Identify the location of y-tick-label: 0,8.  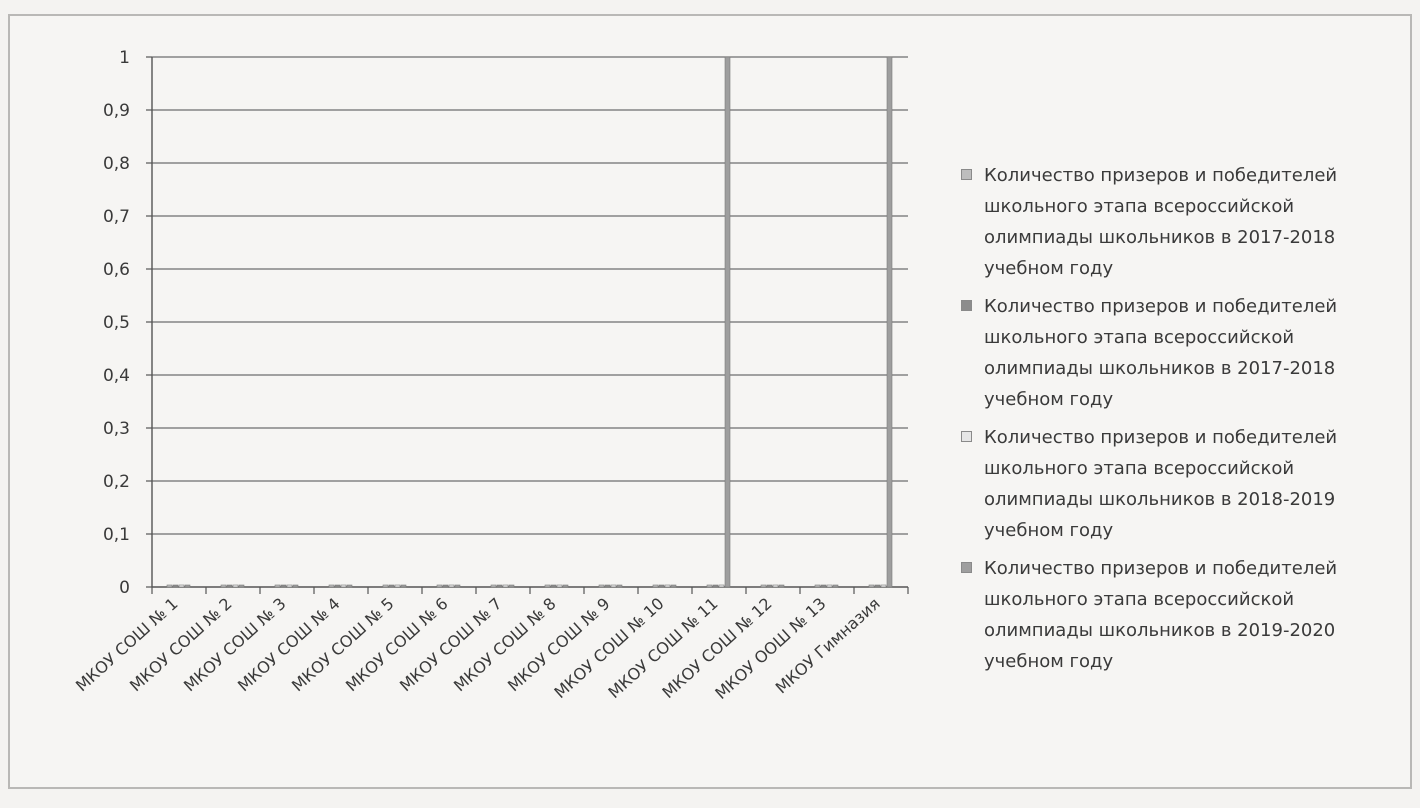
(116, 164).